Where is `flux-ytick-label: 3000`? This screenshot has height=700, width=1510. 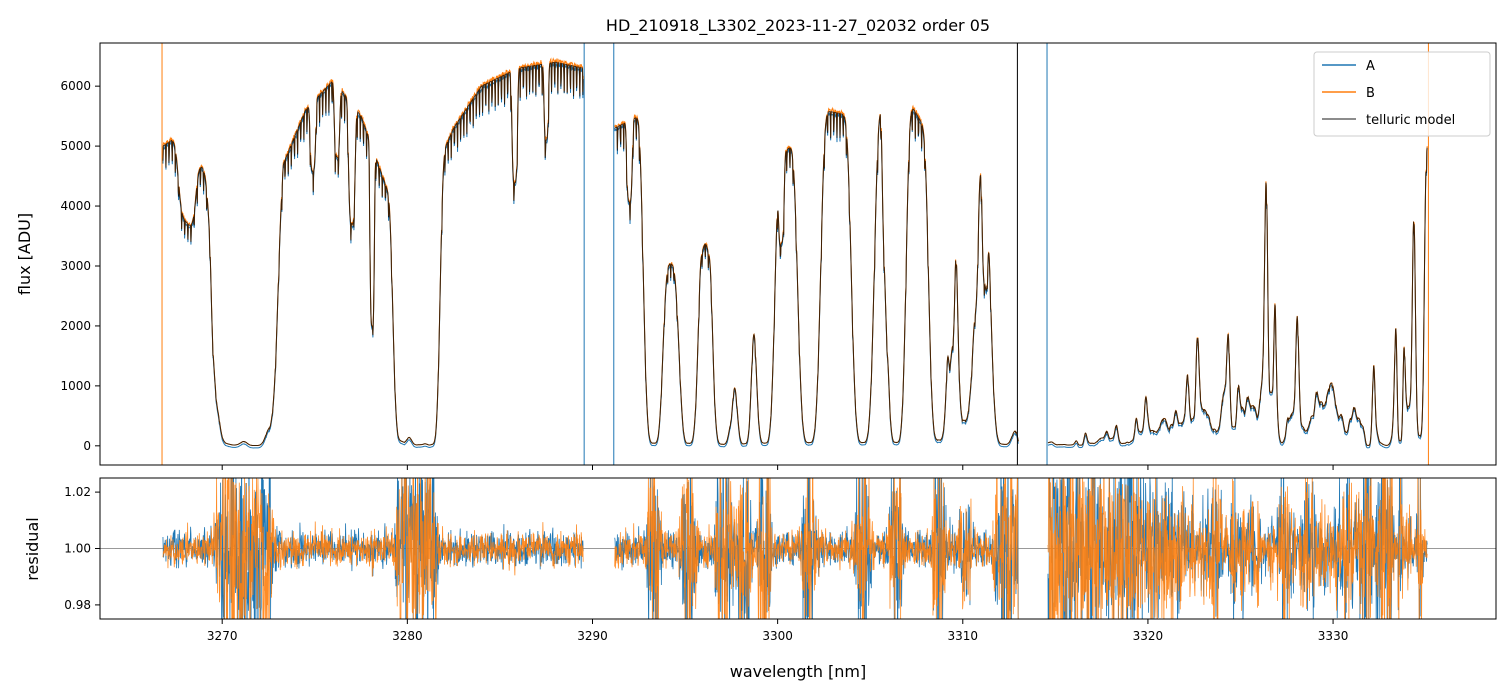 flux-ytick-label: 3000 is located at coordinates (75, 266).